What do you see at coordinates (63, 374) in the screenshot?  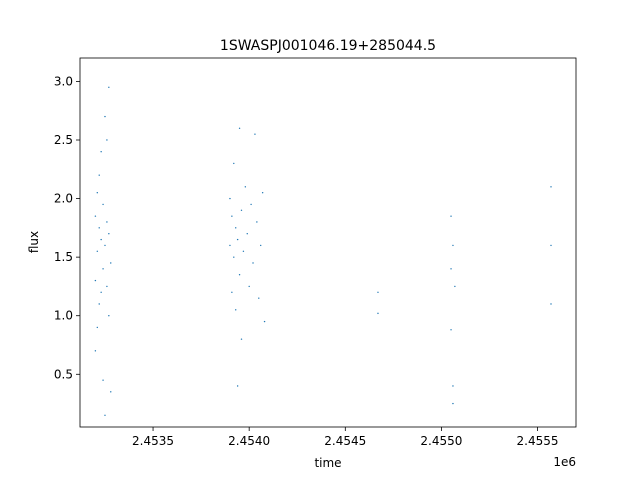 I see `y-tick-label: 0.5` at bounding box center [63, 374].